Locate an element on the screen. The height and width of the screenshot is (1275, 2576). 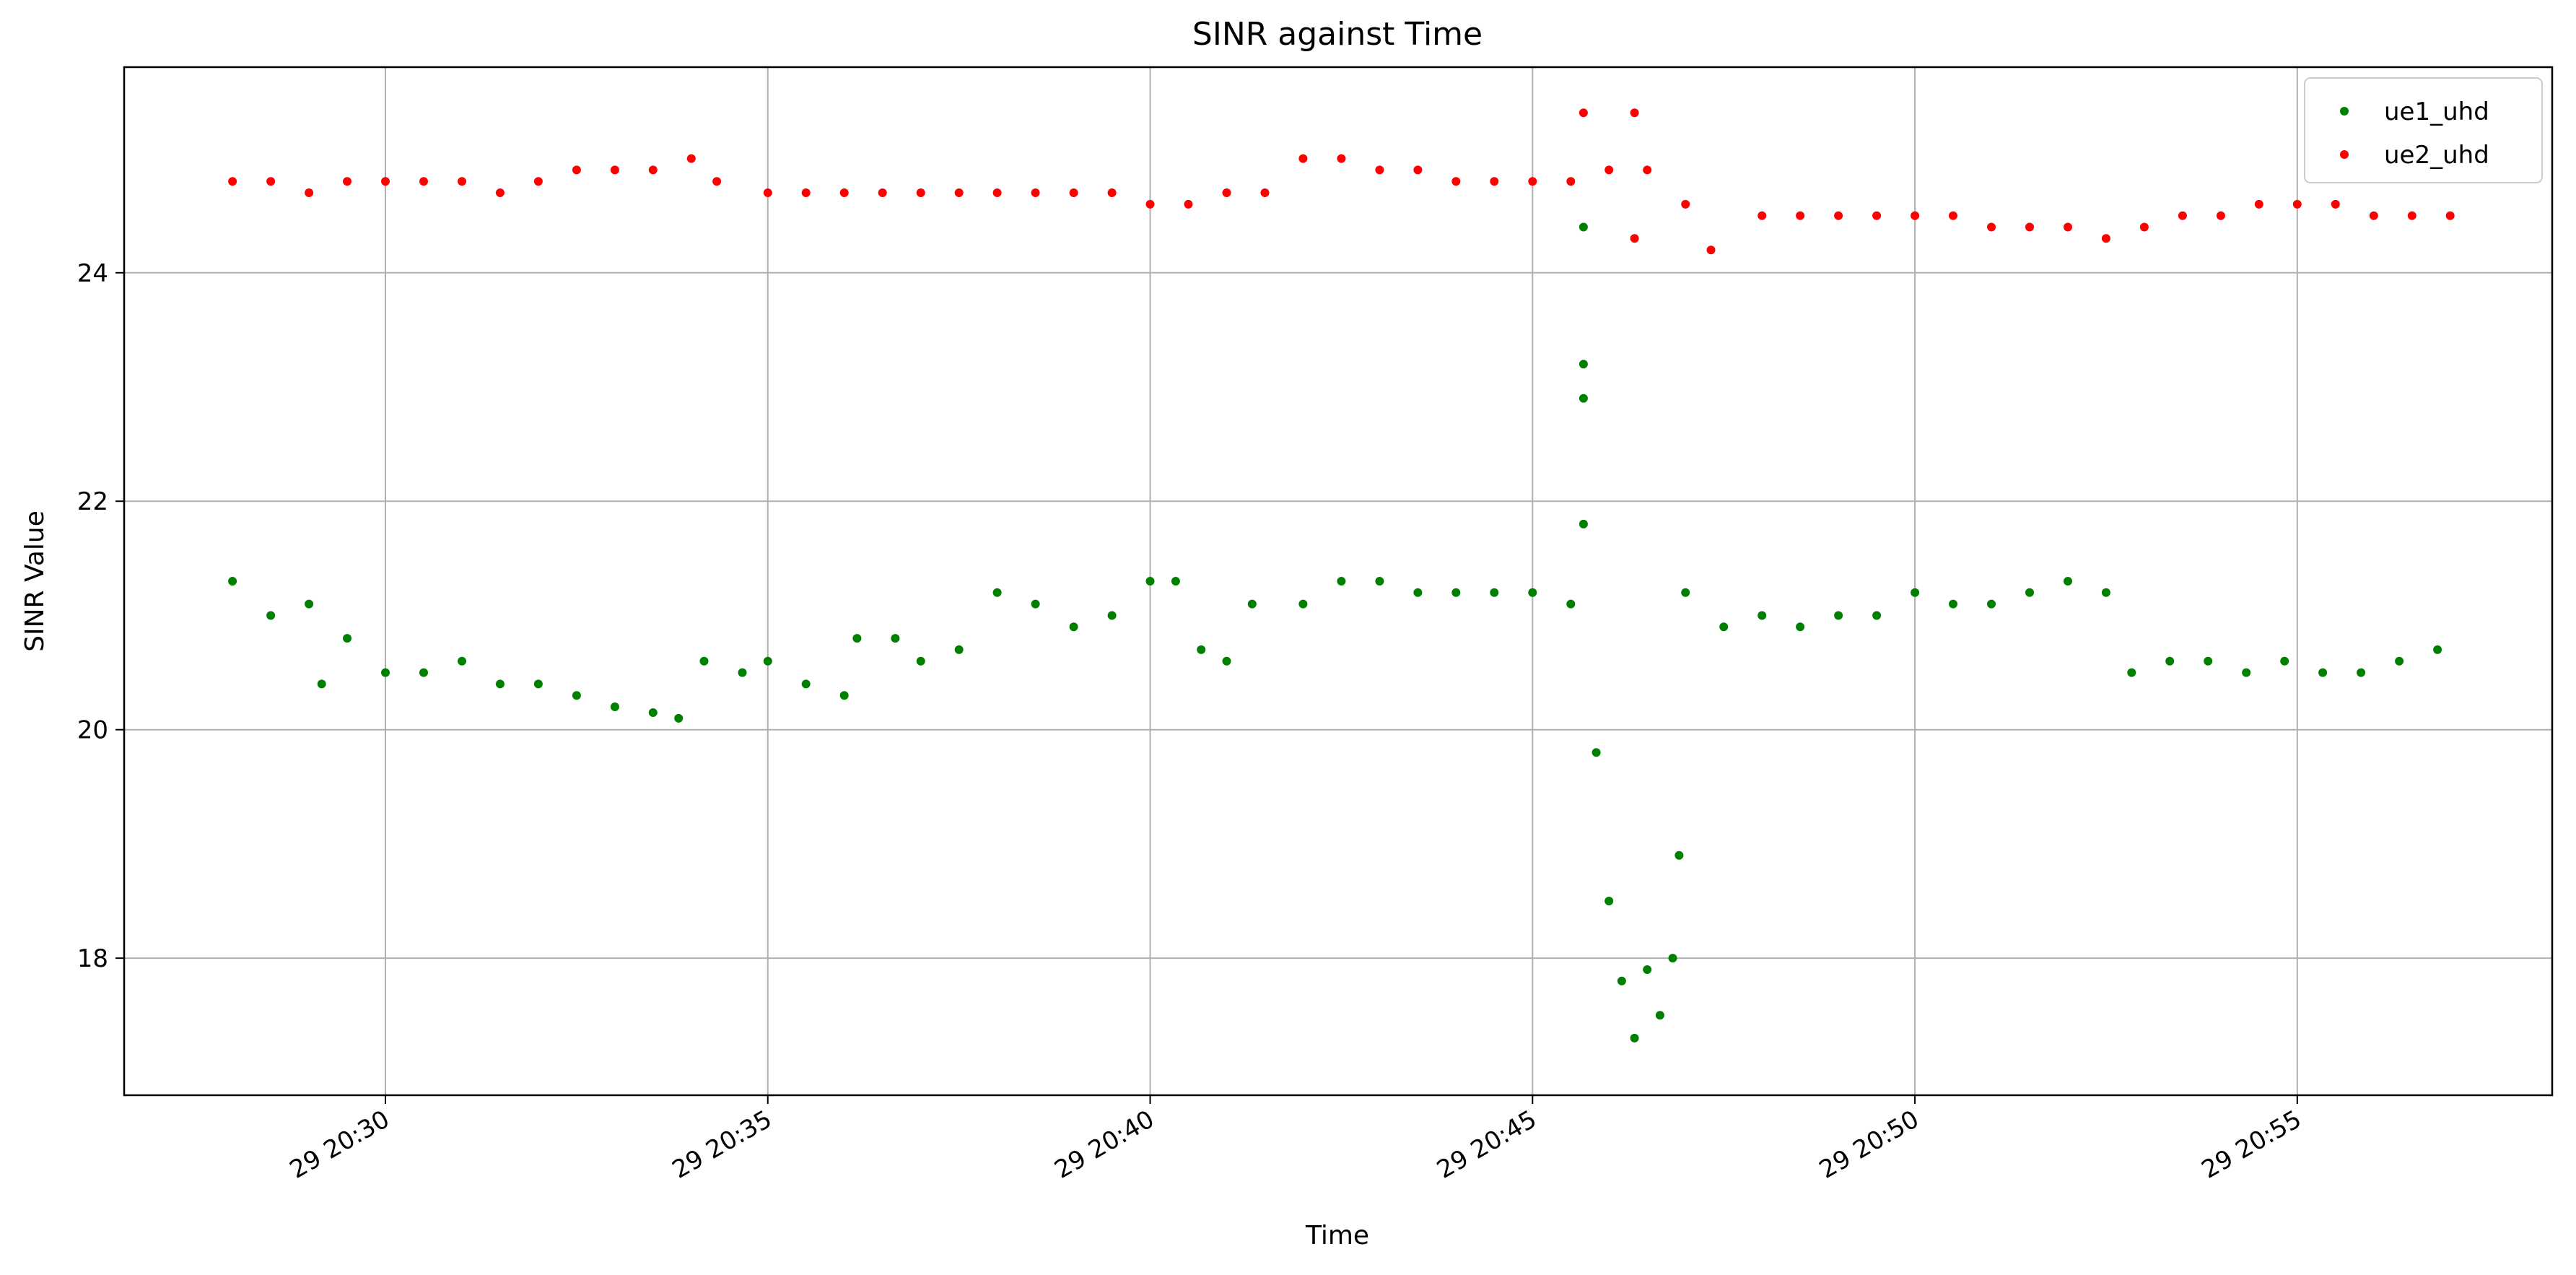
y-axis-label: SINR Value is located at coordinates (35, 581).